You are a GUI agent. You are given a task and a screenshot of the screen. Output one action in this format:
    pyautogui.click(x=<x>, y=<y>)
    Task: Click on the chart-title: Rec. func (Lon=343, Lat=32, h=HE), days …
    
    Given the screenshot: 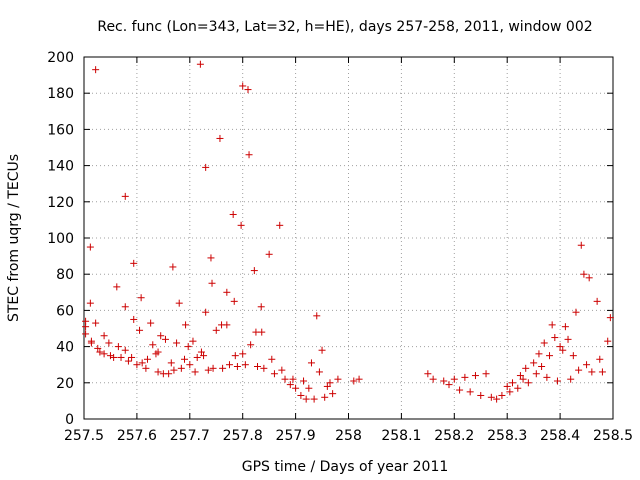 What is the action you would take?
    pyautogui.click(x=344, y=27)
    